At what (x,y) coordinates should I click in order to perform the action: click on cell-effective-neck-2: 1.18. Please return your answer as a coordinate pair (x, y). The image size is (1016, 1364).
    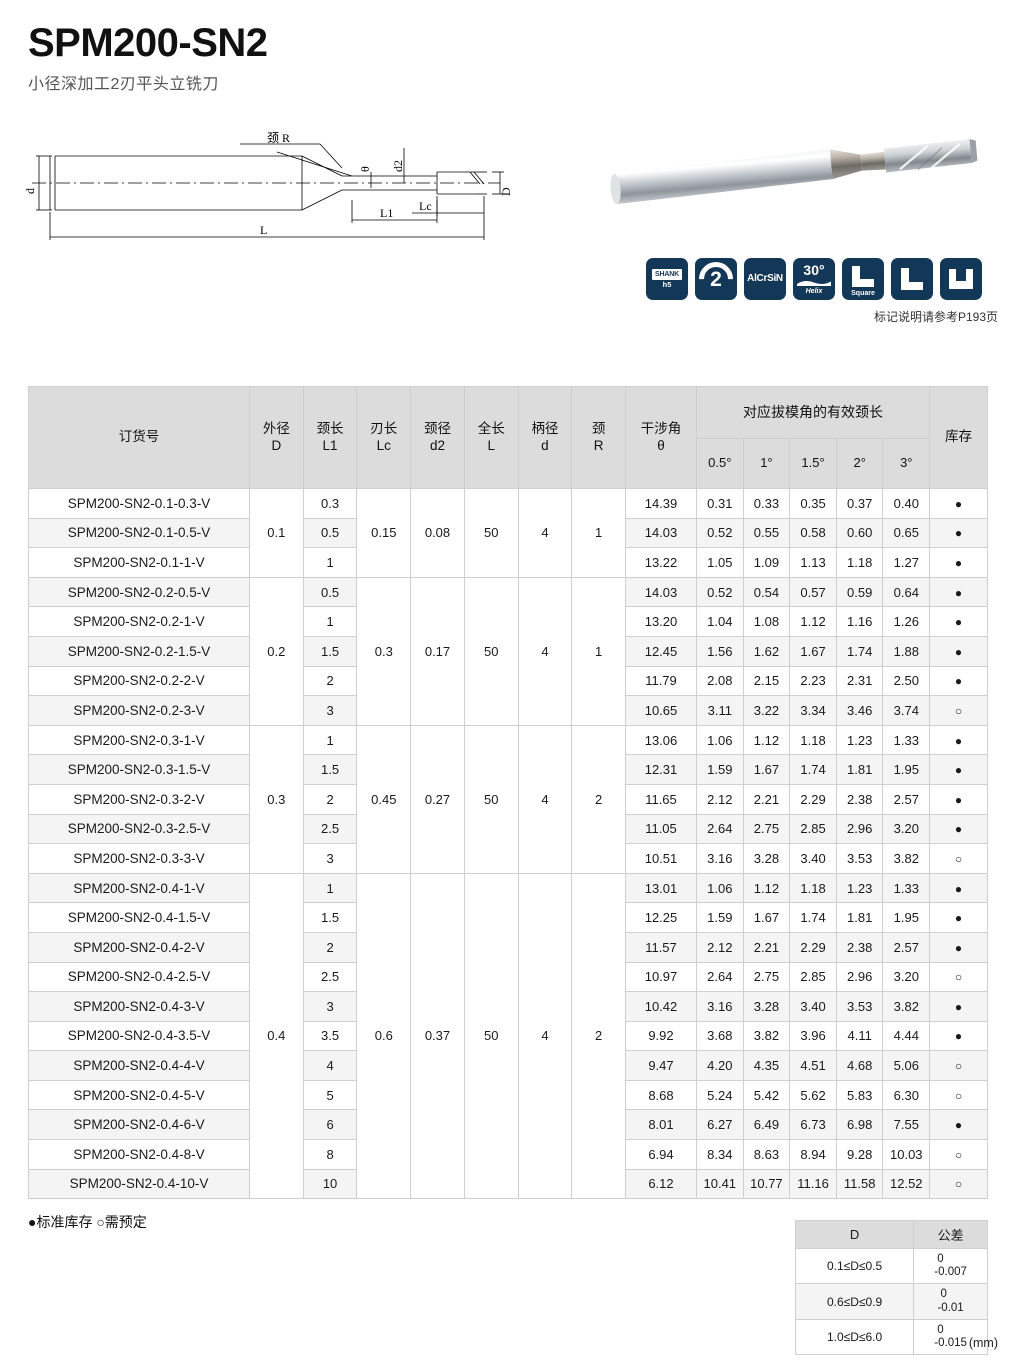
    Looking at the image, I should click on (813, 740).